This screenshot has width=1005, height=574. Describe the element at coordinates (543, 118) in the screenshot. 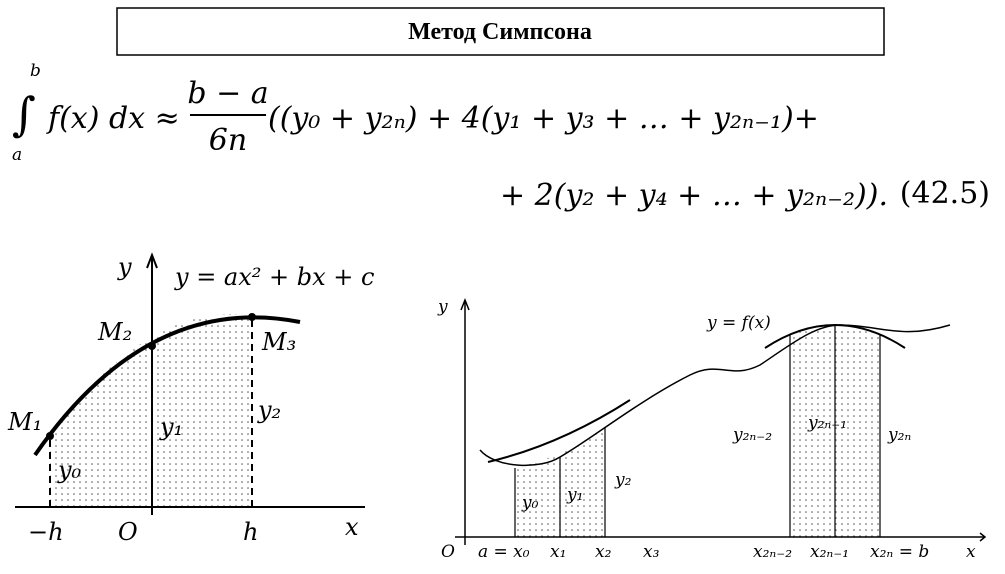

I see `formula-line1: ((y₀ + y₂ₙ) + 4(y₁ + y₃ + … + y₂ₙ₋₁)+` at that location.